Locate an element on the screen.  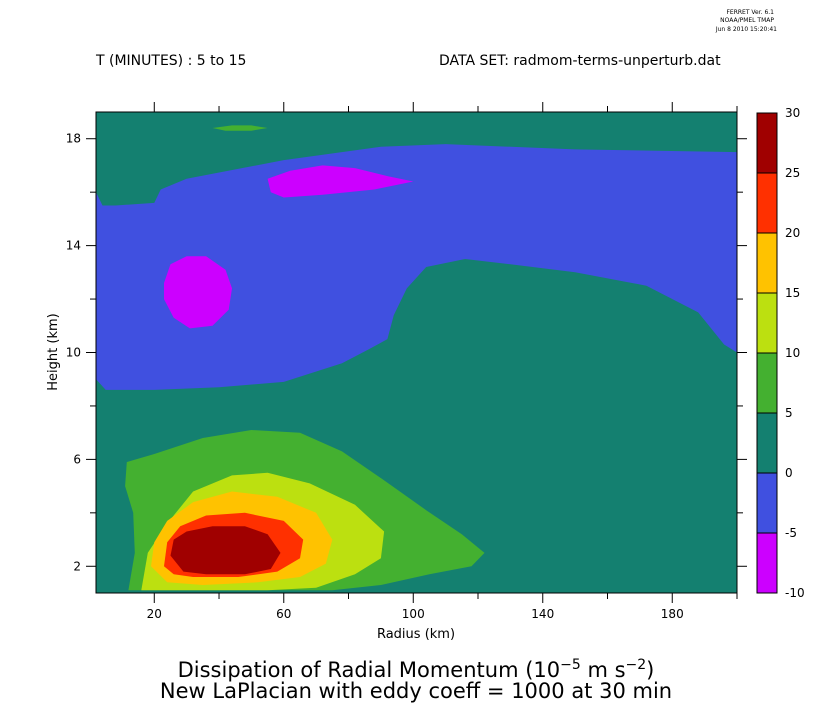
colorbar-label--10: -10 is located at coordinates (795, 593).